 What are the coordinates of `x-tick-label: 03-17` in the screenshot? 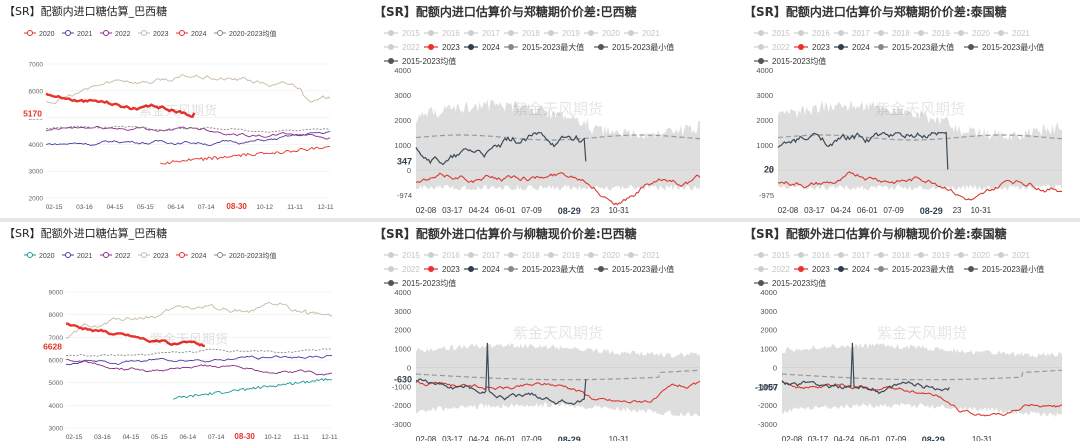 It's located at (818, 438).